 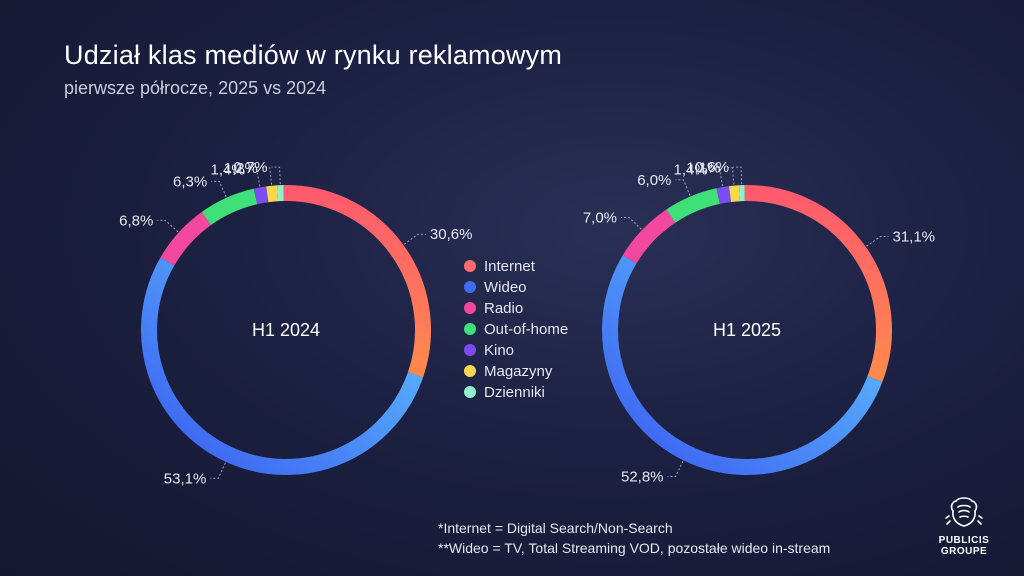 I want to click on legend-label-magazyny: Magazyny, so click(x=518, y=371).